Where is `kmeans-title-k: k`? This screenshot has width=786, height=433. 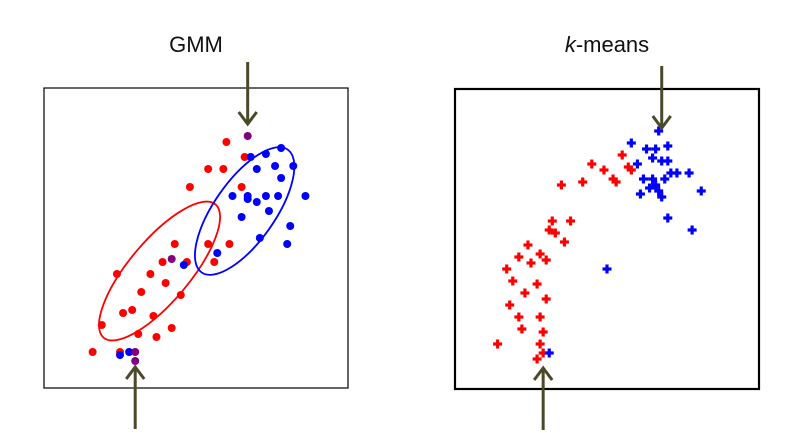 kmeans-title-k: k is located at coordinates (571, 44).